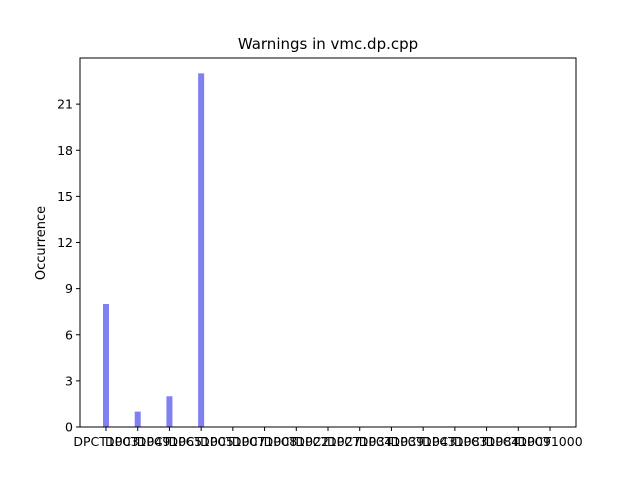 The image size is (640, 480). What do you see at coordinates (486, 441) in the screenshot?
I see `x-tick-label: DPCT1084` at bounding box center [486, 441].